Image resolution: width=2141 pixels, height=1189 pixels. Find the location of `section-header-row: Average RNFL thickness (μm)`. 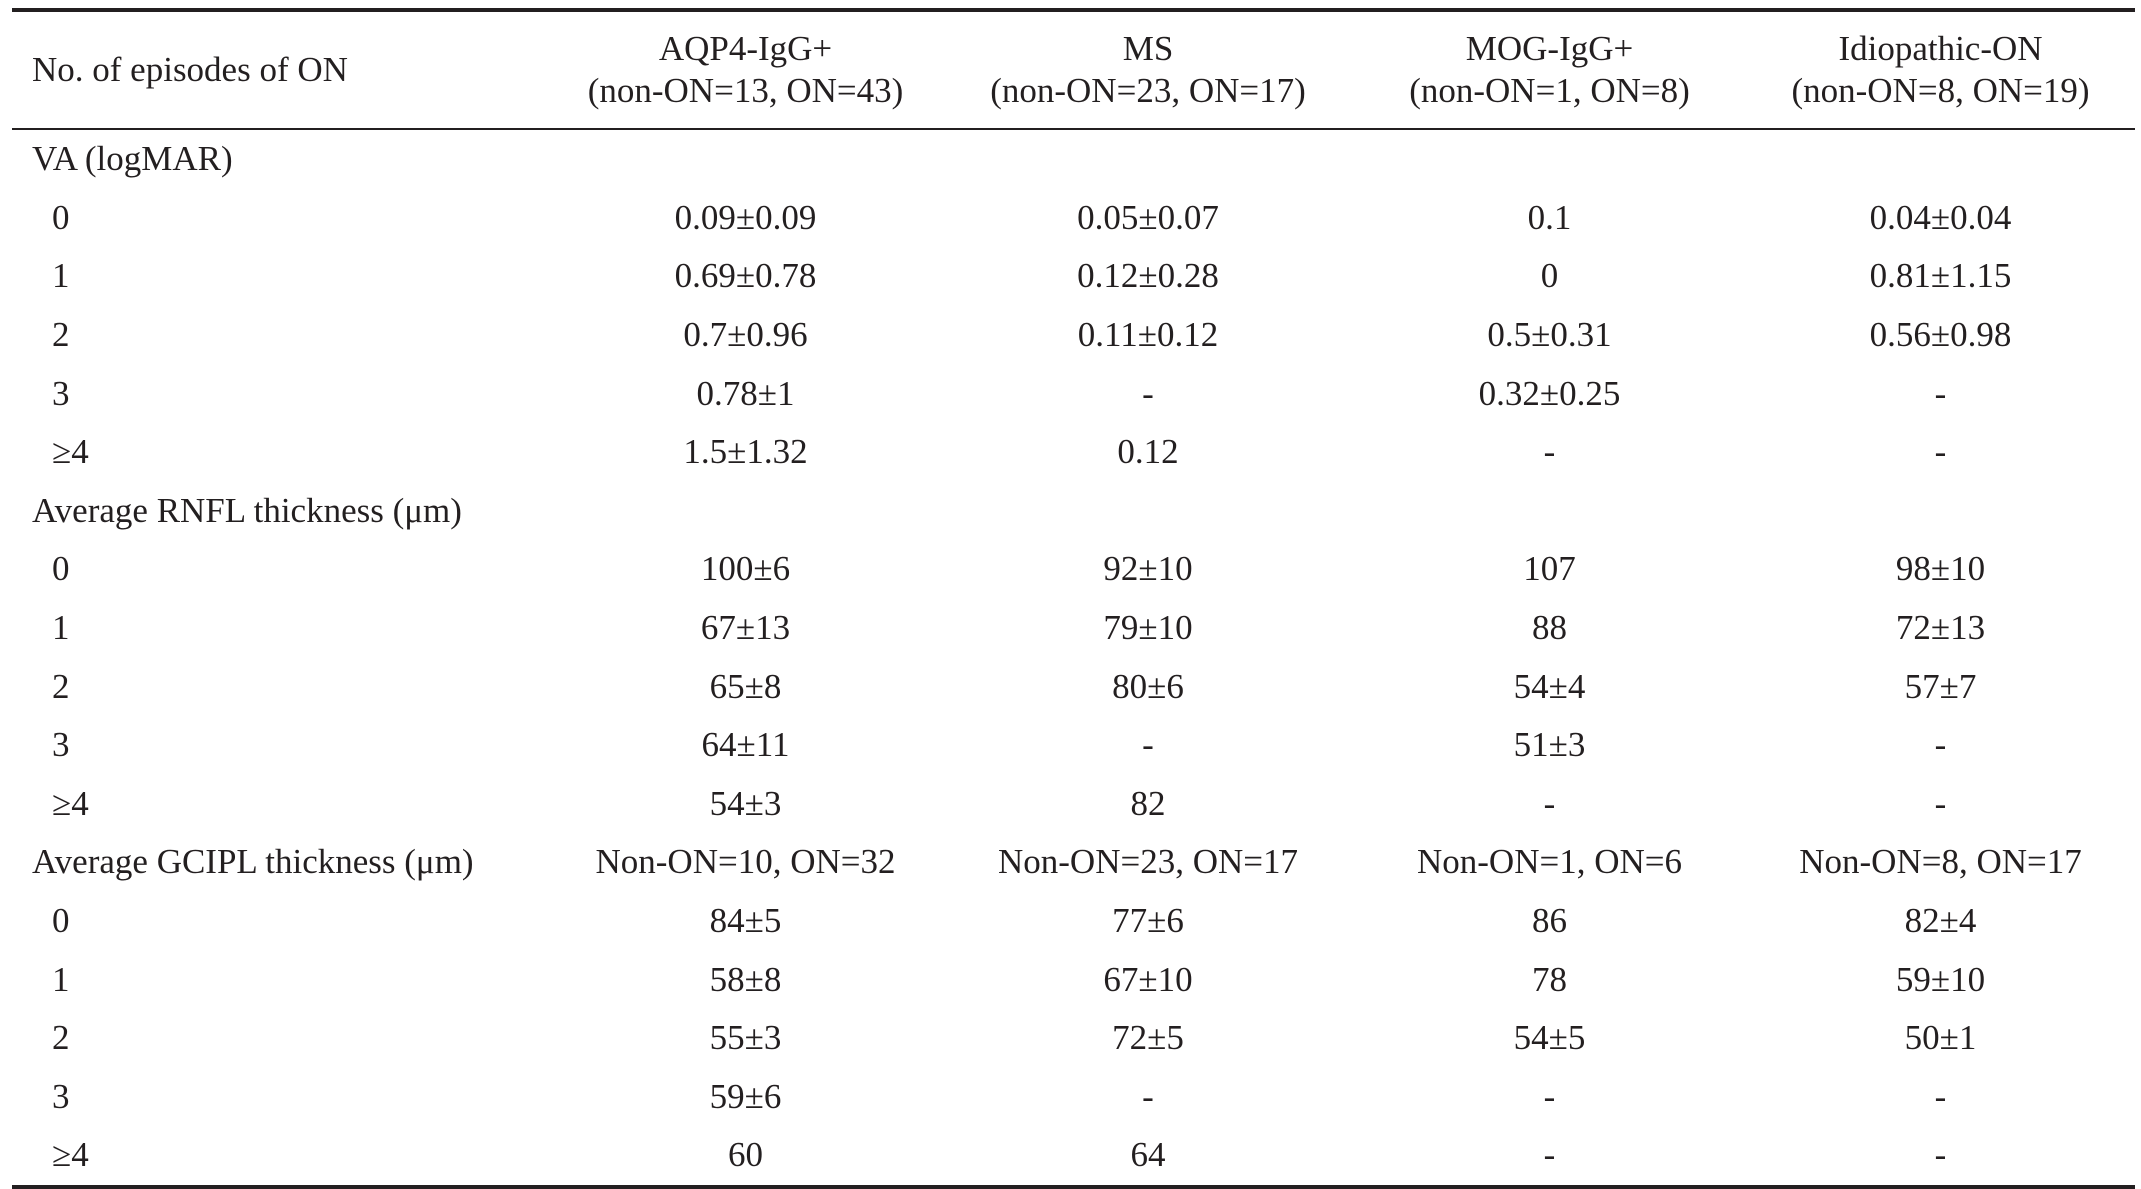

section-header-row: Average RNFL thickness (μm) is located at coordinates (1073, 511).